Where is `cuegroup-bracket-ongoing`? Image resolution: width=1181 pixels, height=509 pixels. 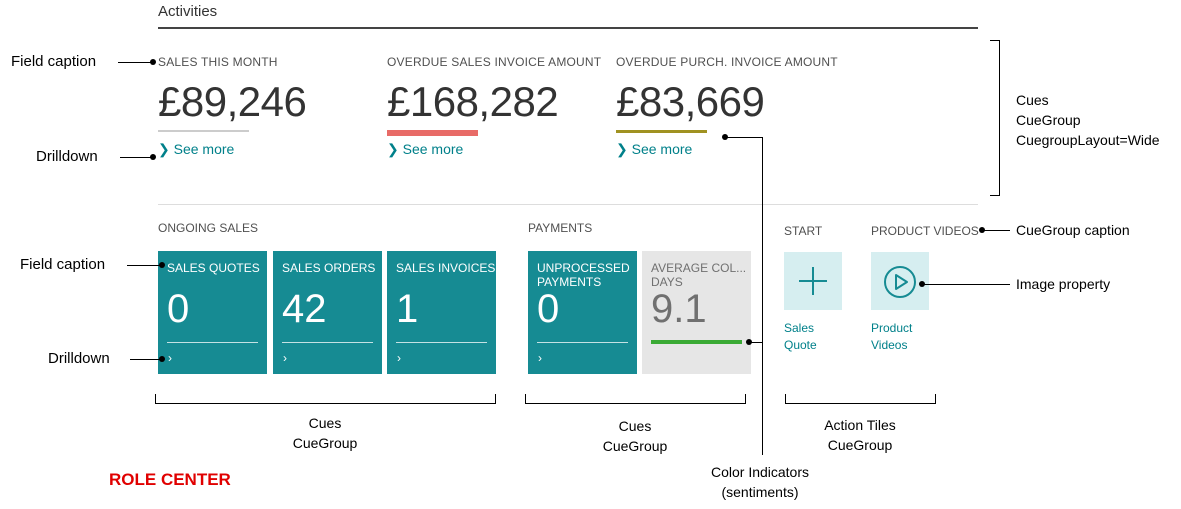 cuegroup-bracket-ongoing is located at coordinates (325, 399).